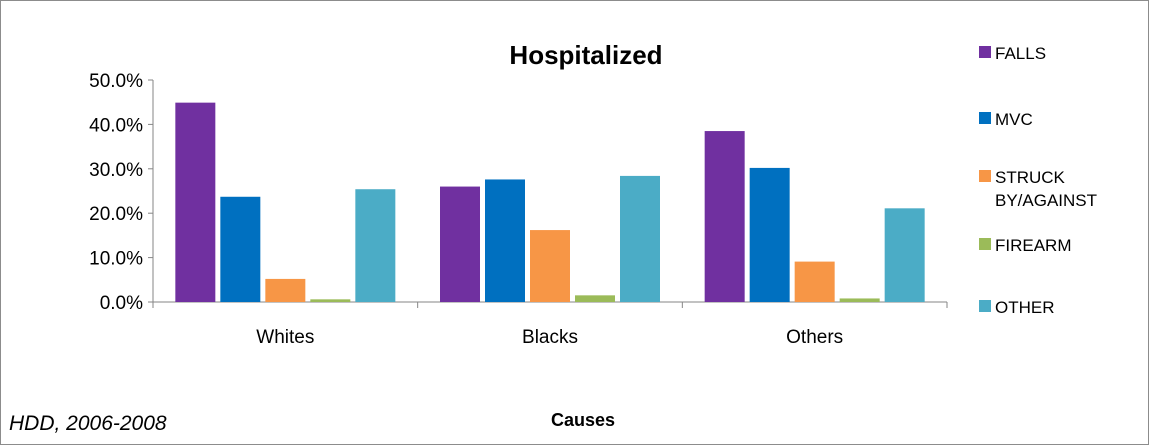  Describe the element at coordinates (1020, 53) in the screenshot. I see `legend-label: FALLS` at that location.